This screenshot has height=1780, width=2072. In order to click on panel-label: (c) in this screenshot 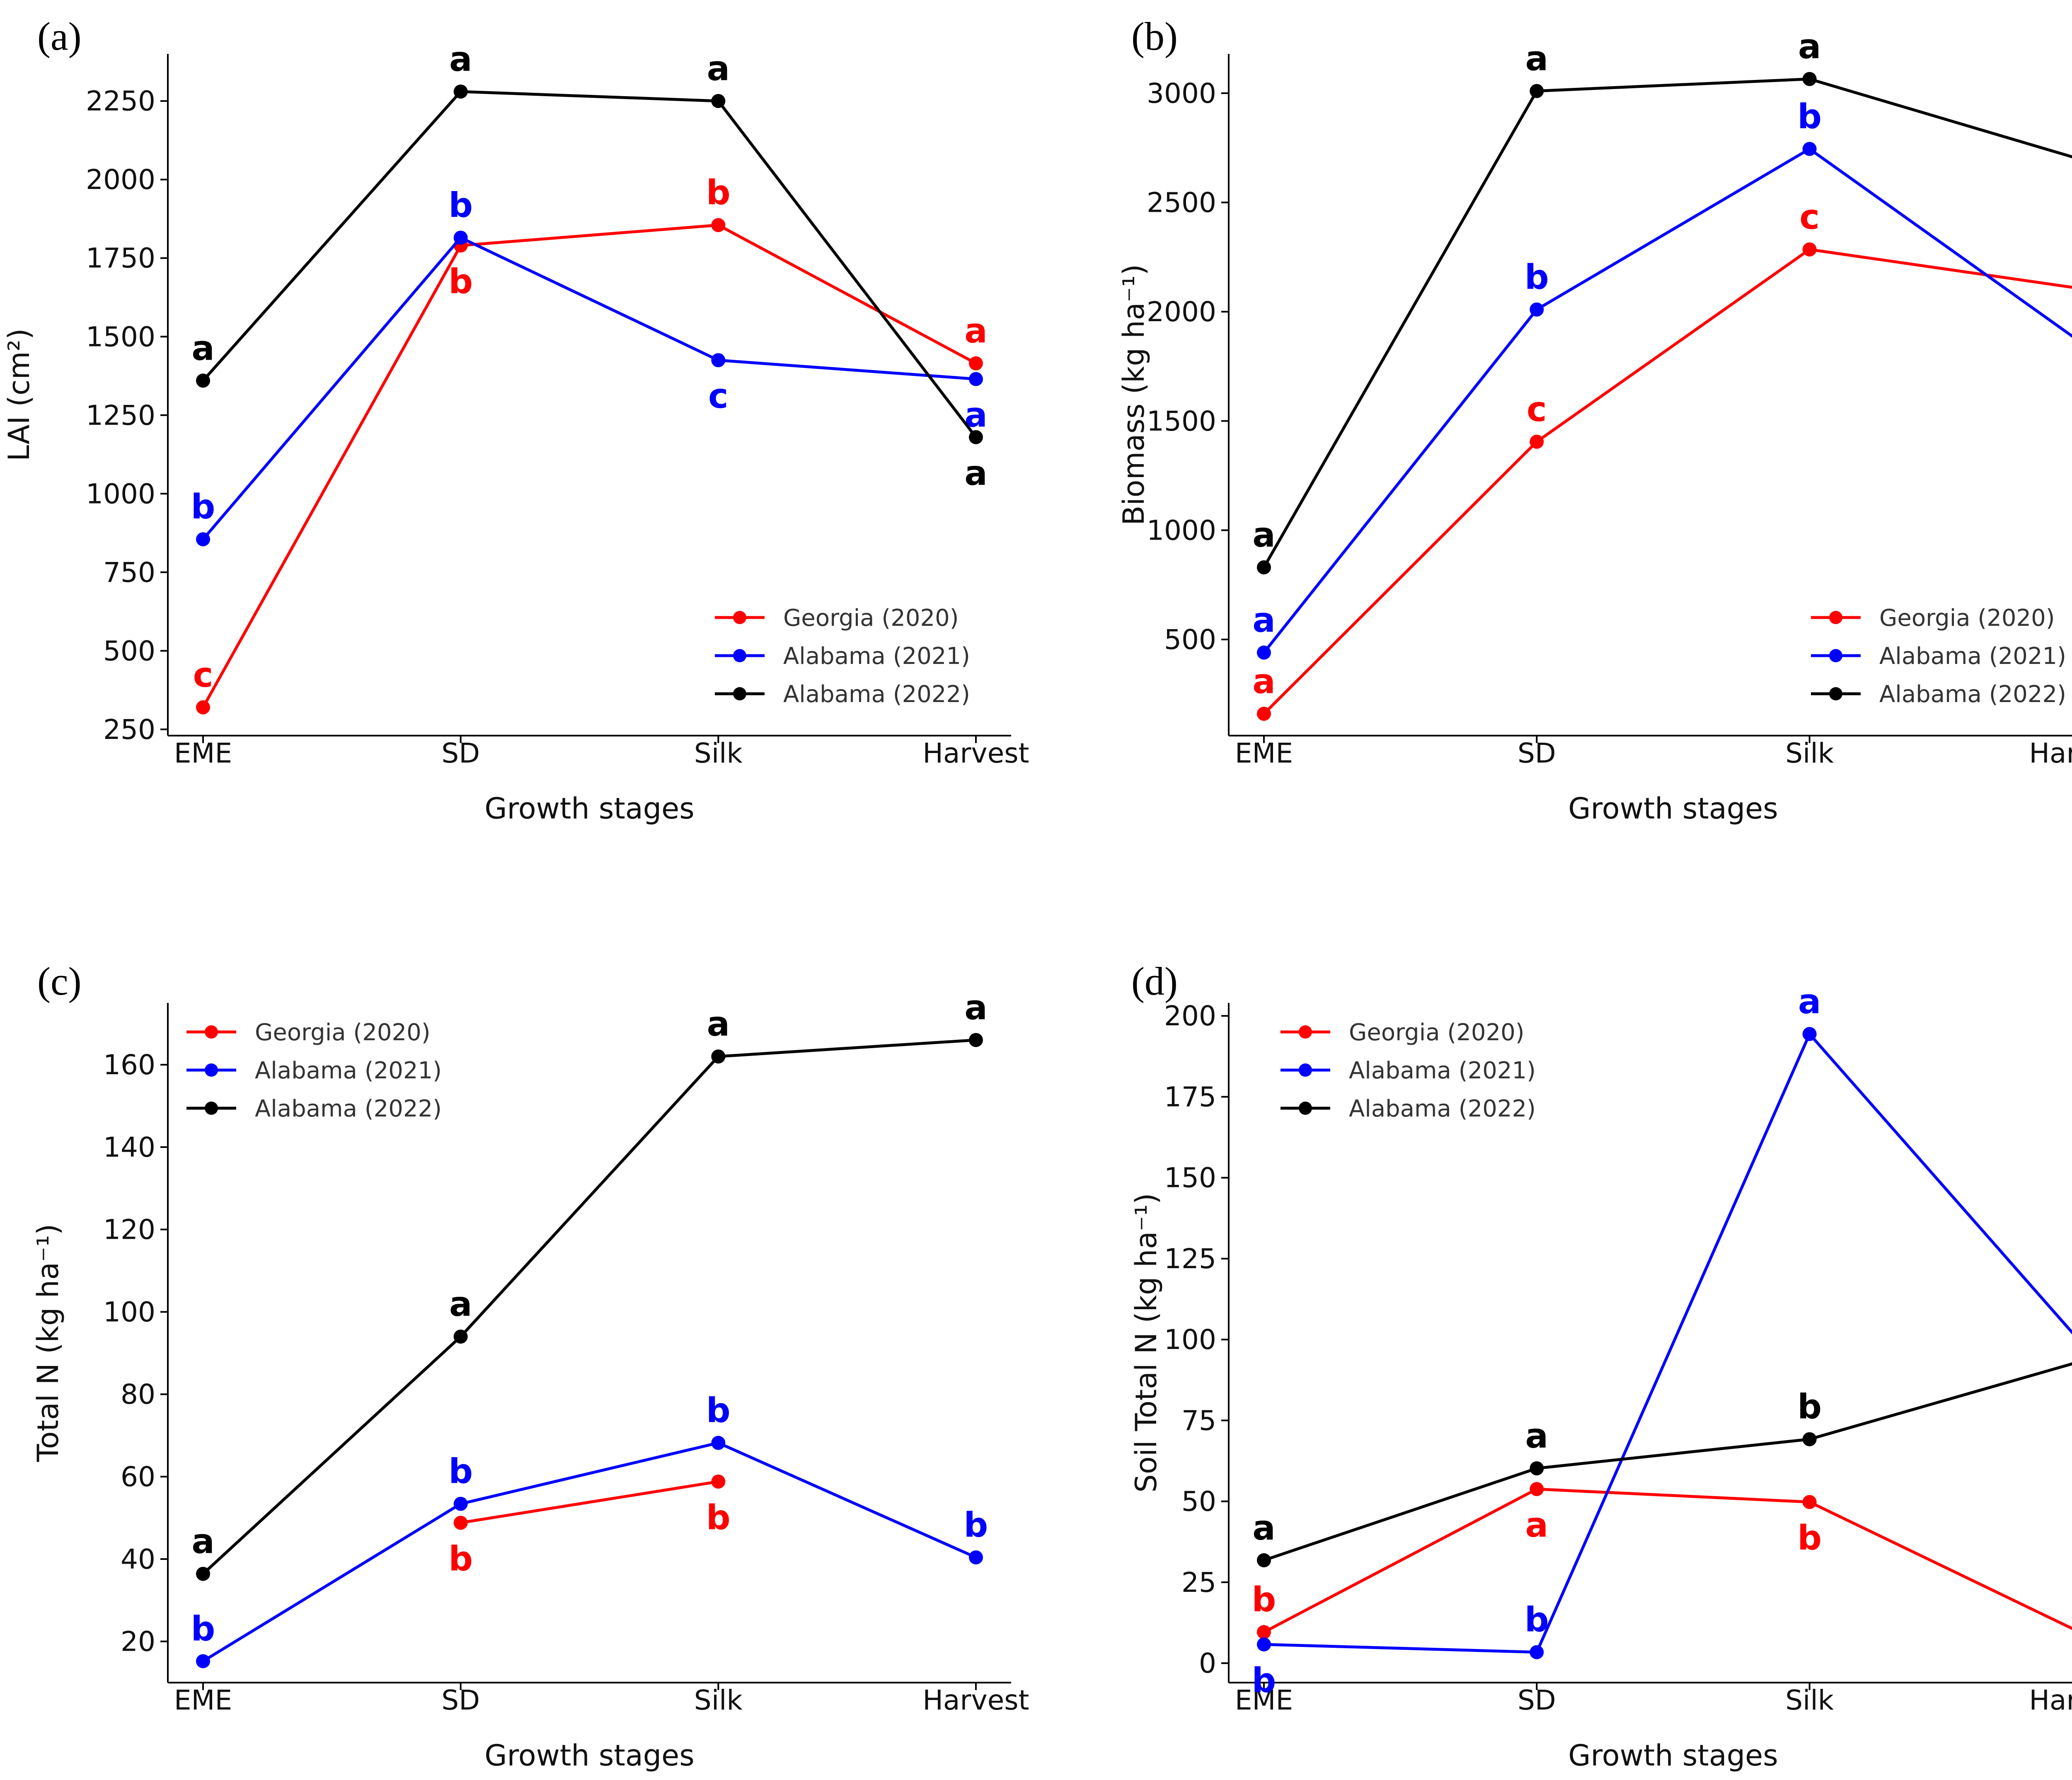, I will do `click(59, 981)`.